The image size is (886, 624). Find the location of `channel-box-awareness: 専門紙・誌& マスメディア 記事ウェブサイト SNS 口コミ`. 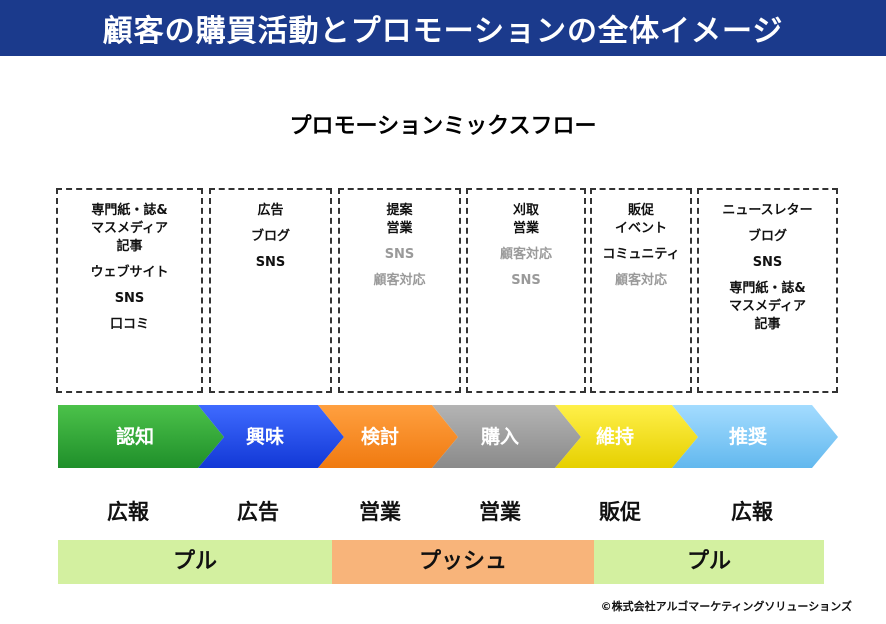

channel-box-awareness: 専門紙・誌& マスメディア 記事ウェブサイト SNS 口コミ is located at coordinates (129, 290).